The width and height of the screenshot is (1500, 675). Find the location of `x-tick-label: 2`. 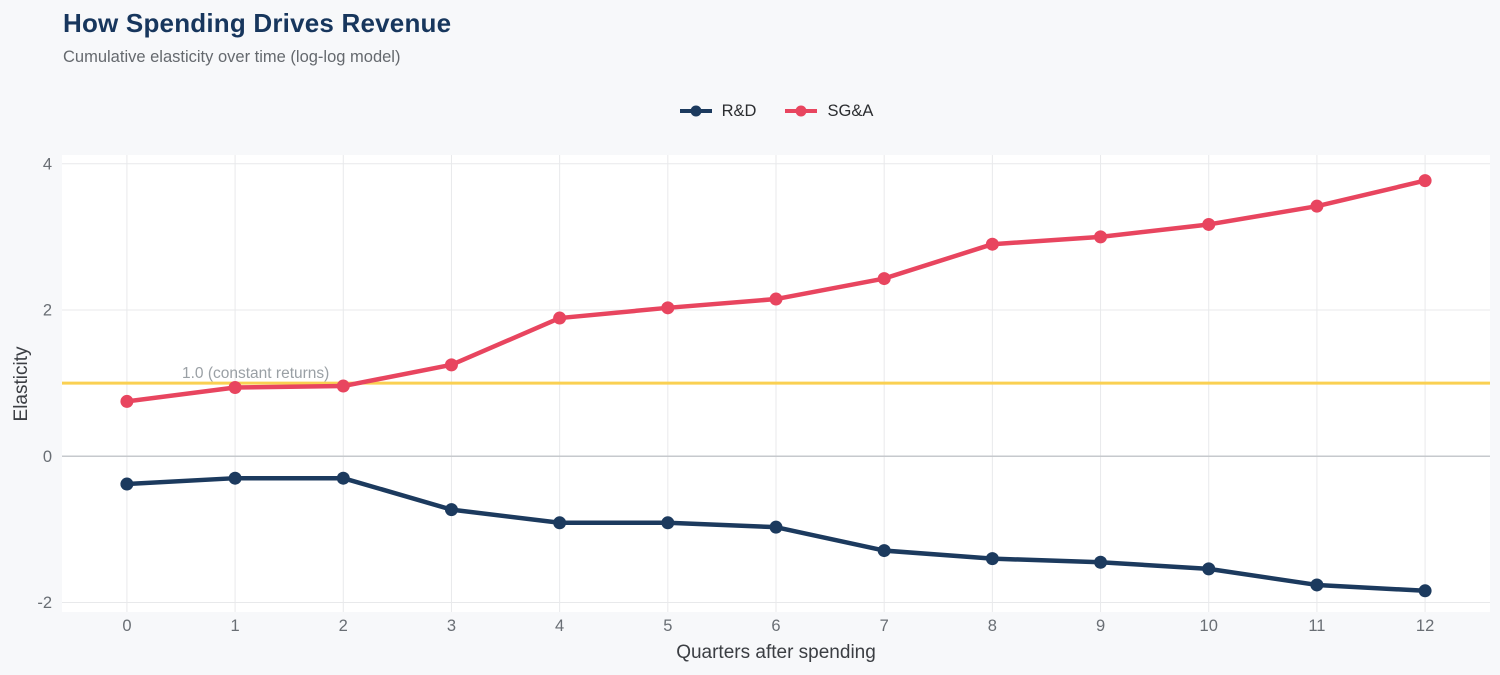

x-tick-label: 2 is located at coordinates (343, 626).